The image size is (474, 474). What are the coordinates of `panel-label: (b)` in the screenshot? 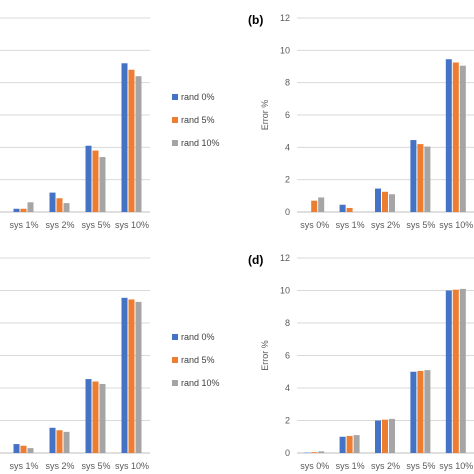 It's located at (255, 20).